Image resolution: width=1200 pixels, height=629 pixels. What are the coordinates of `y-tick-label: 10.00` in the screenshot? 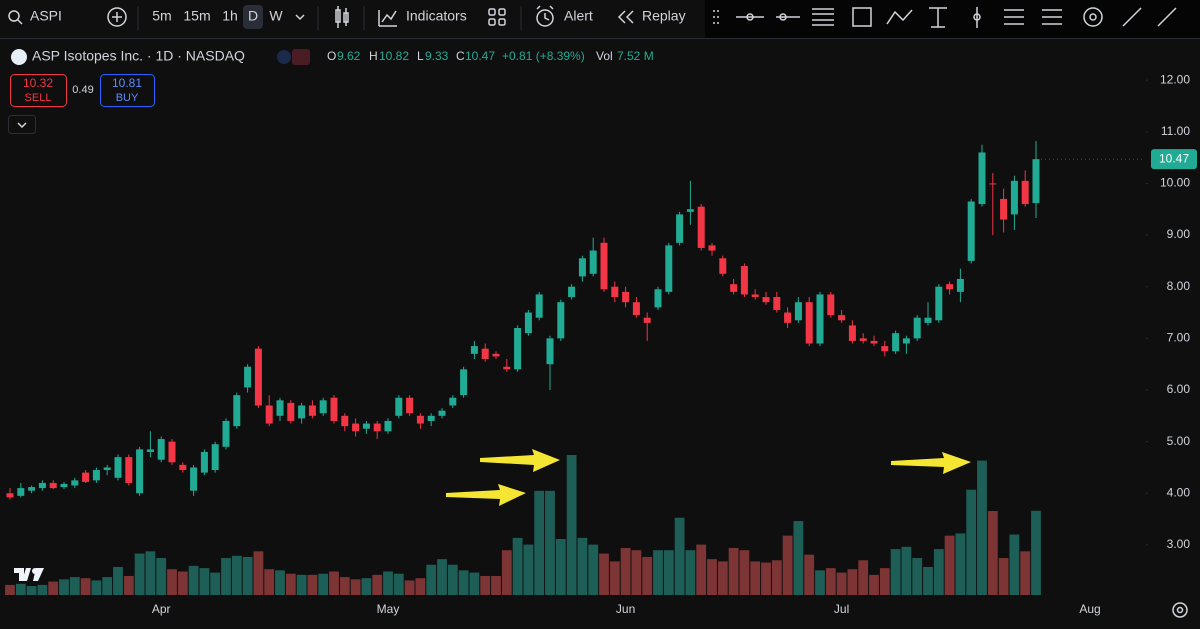 It's located at (1175, 183).